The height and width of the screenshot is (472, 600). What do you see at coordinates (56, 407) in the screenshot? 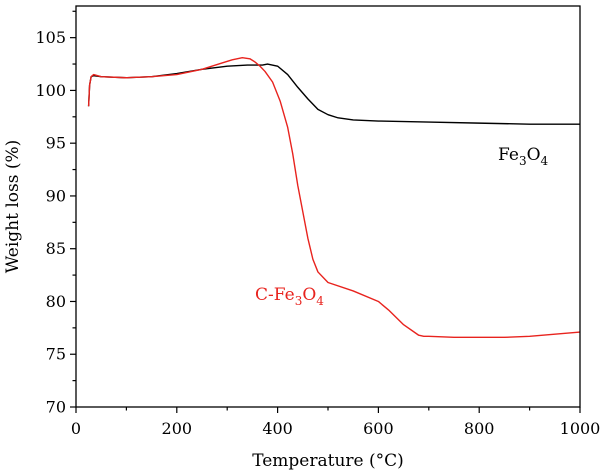
I see `y-tick-label: 70` at bounding box center [56, 407].